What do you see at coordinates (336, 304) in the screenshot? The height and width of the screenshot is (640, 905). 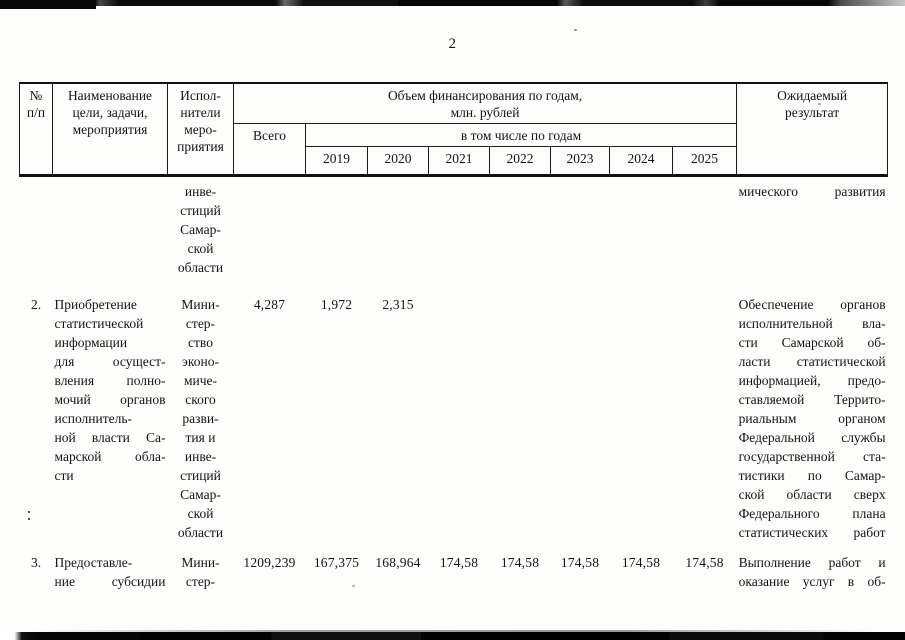 I see `row-2019-cell: 1,972` at bounding box center [336, 304].